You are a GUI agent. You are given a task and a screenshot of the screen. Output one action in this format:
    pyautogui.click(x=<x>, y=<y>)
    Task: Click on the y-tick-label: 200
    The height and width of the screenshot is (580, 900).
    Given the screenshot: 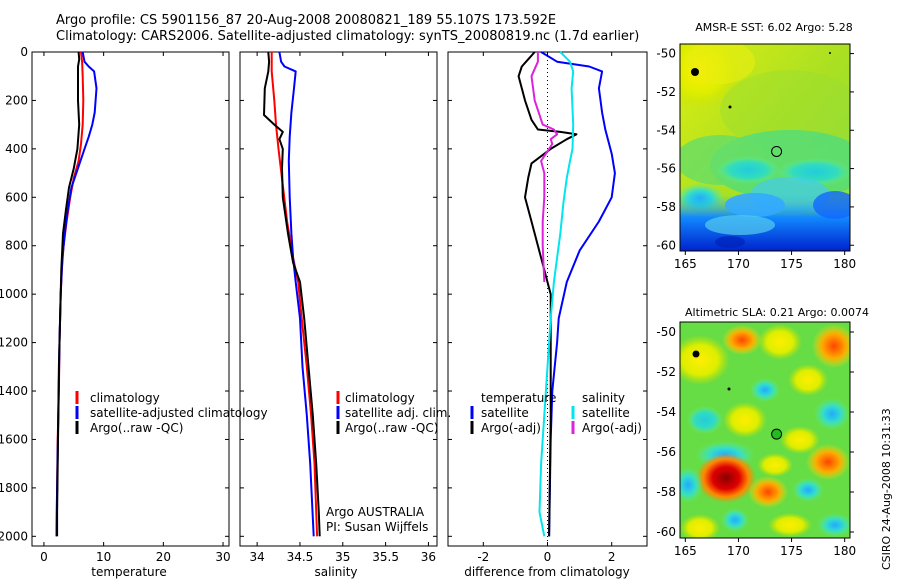 What is the action you would take?
    pyautogui.click(x=16, y=100)
    